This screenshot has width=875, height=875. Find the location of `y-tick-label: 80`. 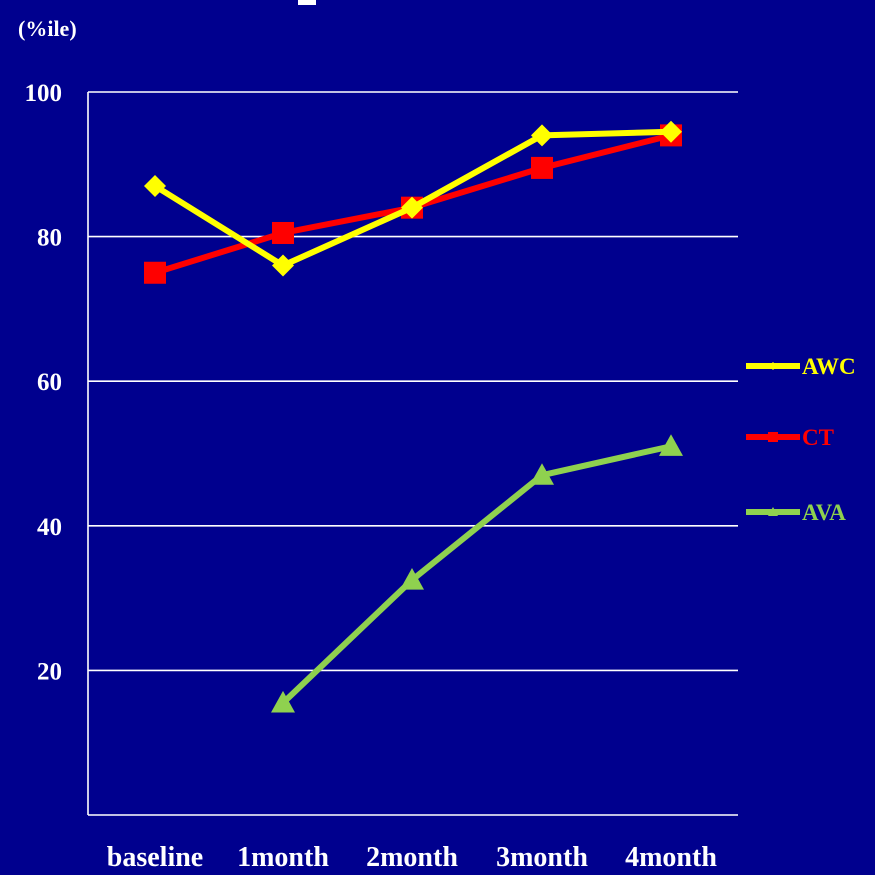

y-tick-label: 80 is located at coordinates (49, 238).